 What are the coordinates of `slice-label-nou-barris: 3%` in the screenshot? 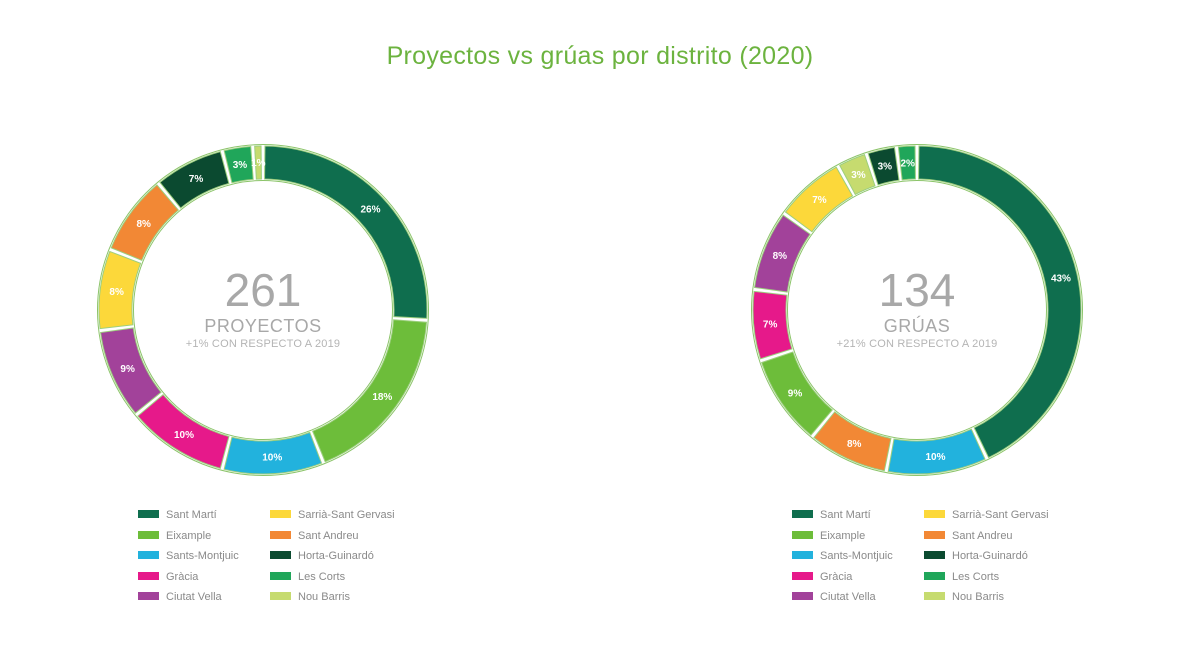 It's located at (858, 175).